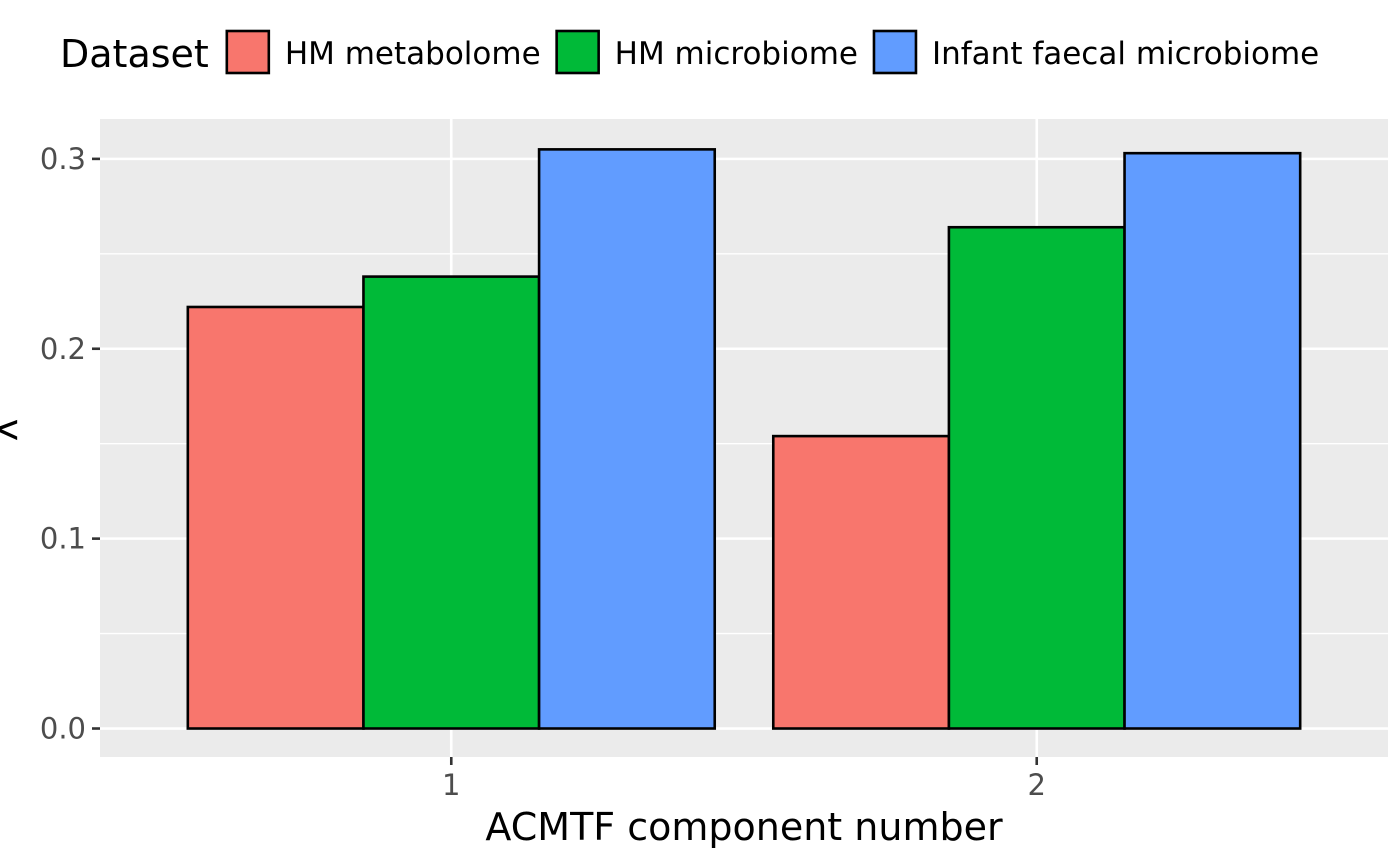 Image resolution: width=1400 pixels, height=865 pixels. What do you see at coordinates (63, 159) in the screenshot?
I see `y-tick-label: 0.3` at bounding box center [63, 159].